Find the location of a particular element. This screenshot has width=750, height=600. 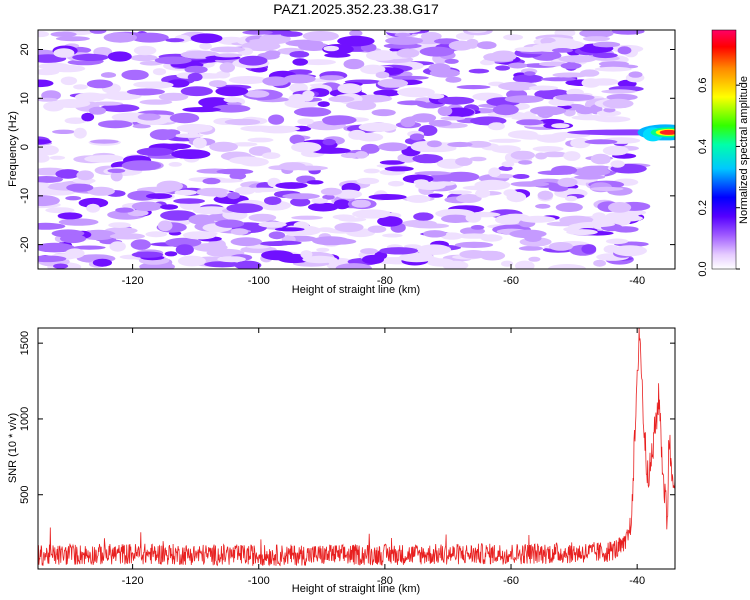

spectrogram-y-tick-label: 0 is located at coordinates (25, 147).